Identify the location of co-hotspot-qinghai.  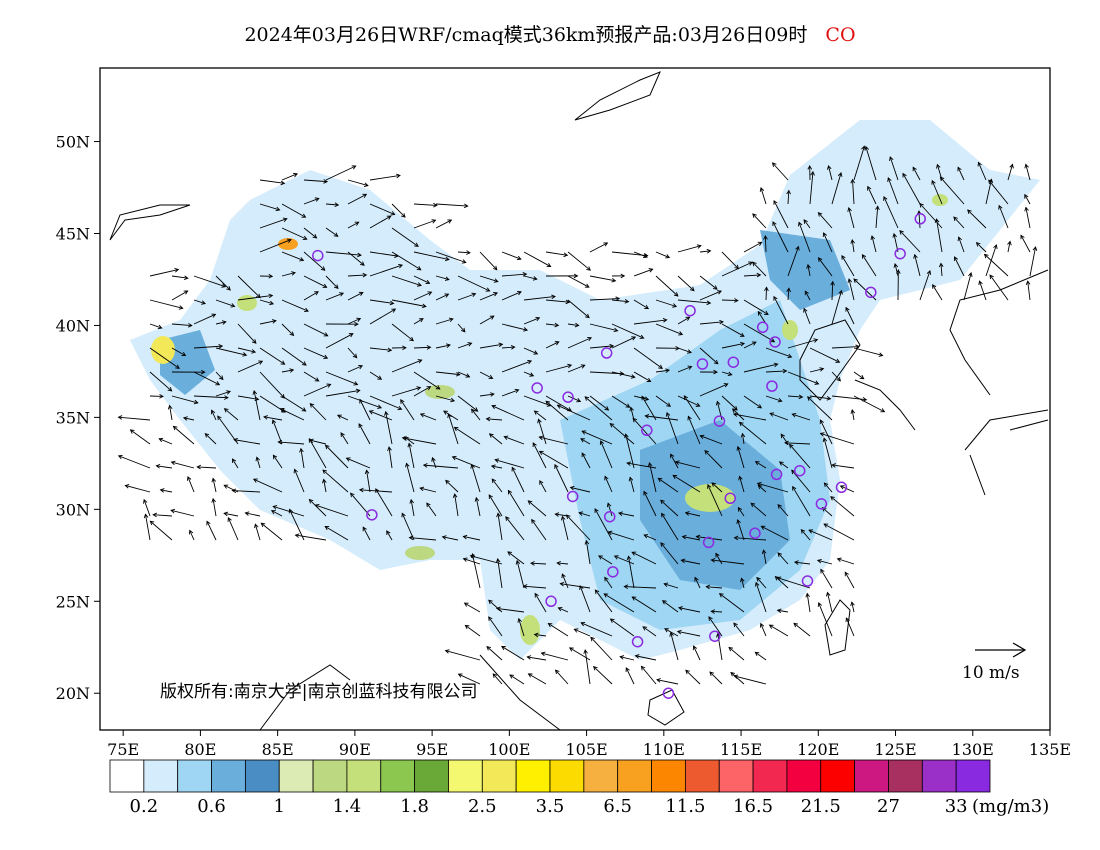
(440, 392).